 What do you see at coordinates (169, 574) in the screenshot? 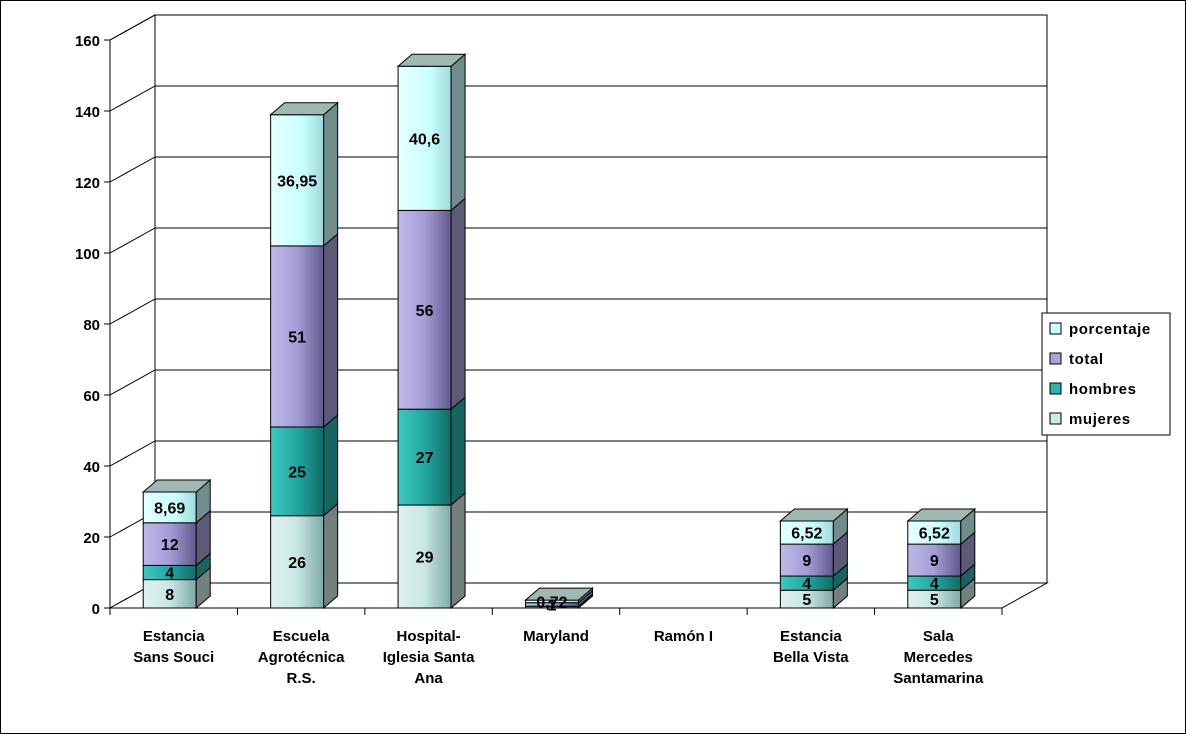
I see `data-label-hombres-estancia-sans-souci: 4` at bounding box center [169, 574].